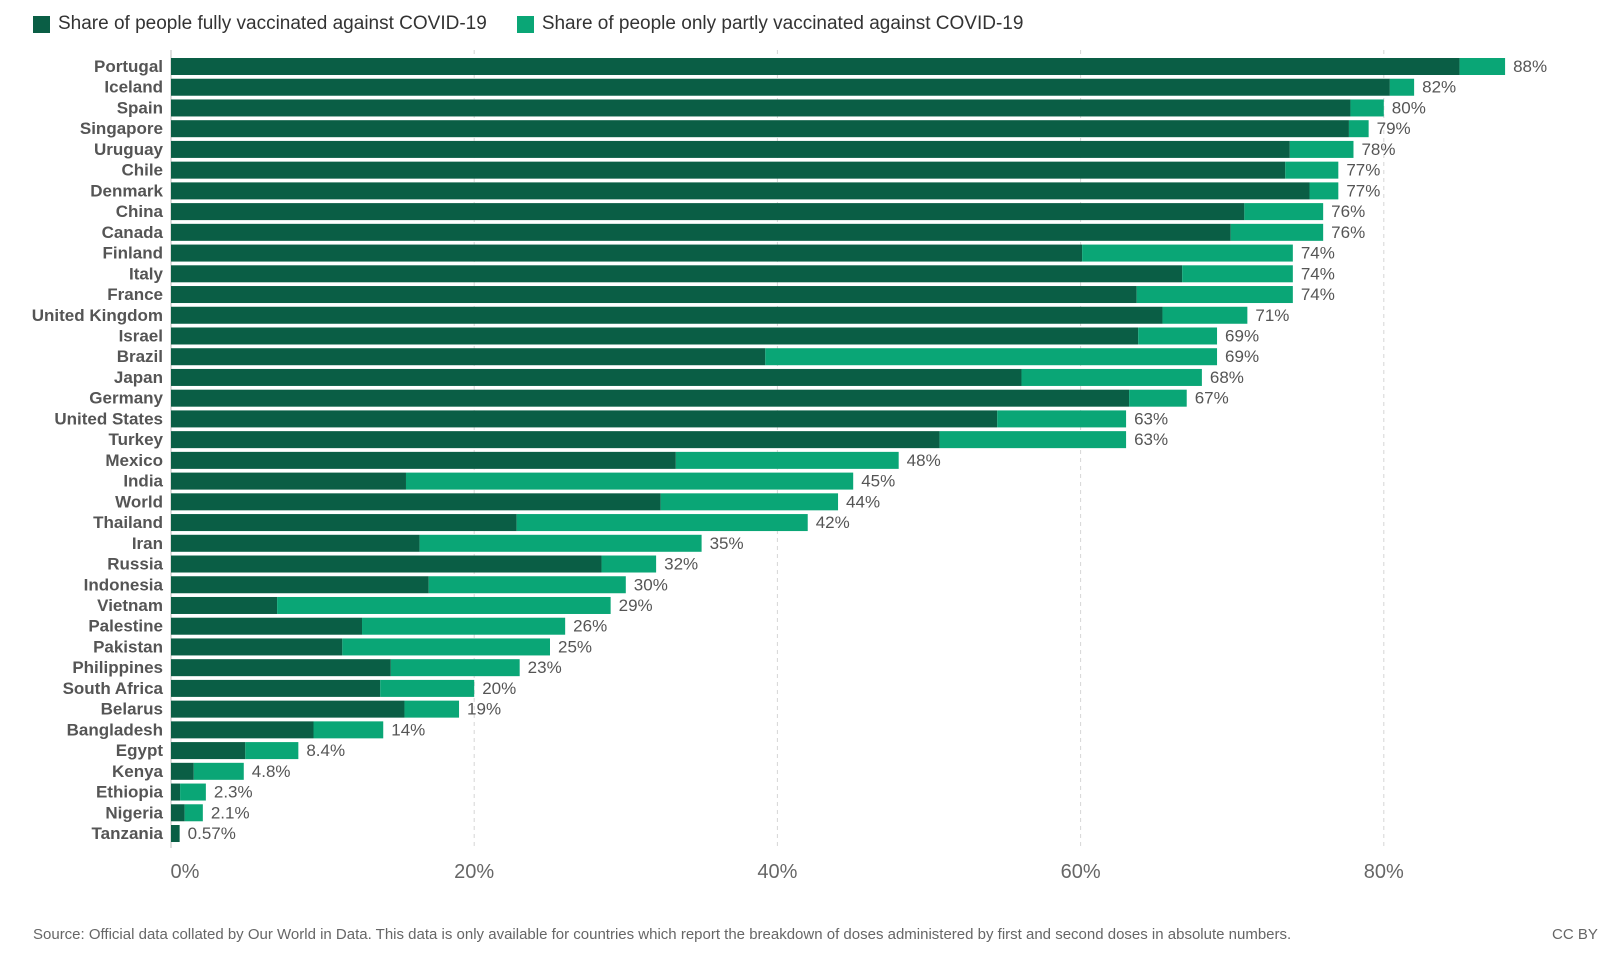  I want to click on bar-partly-denmark, so click(1324, 191).